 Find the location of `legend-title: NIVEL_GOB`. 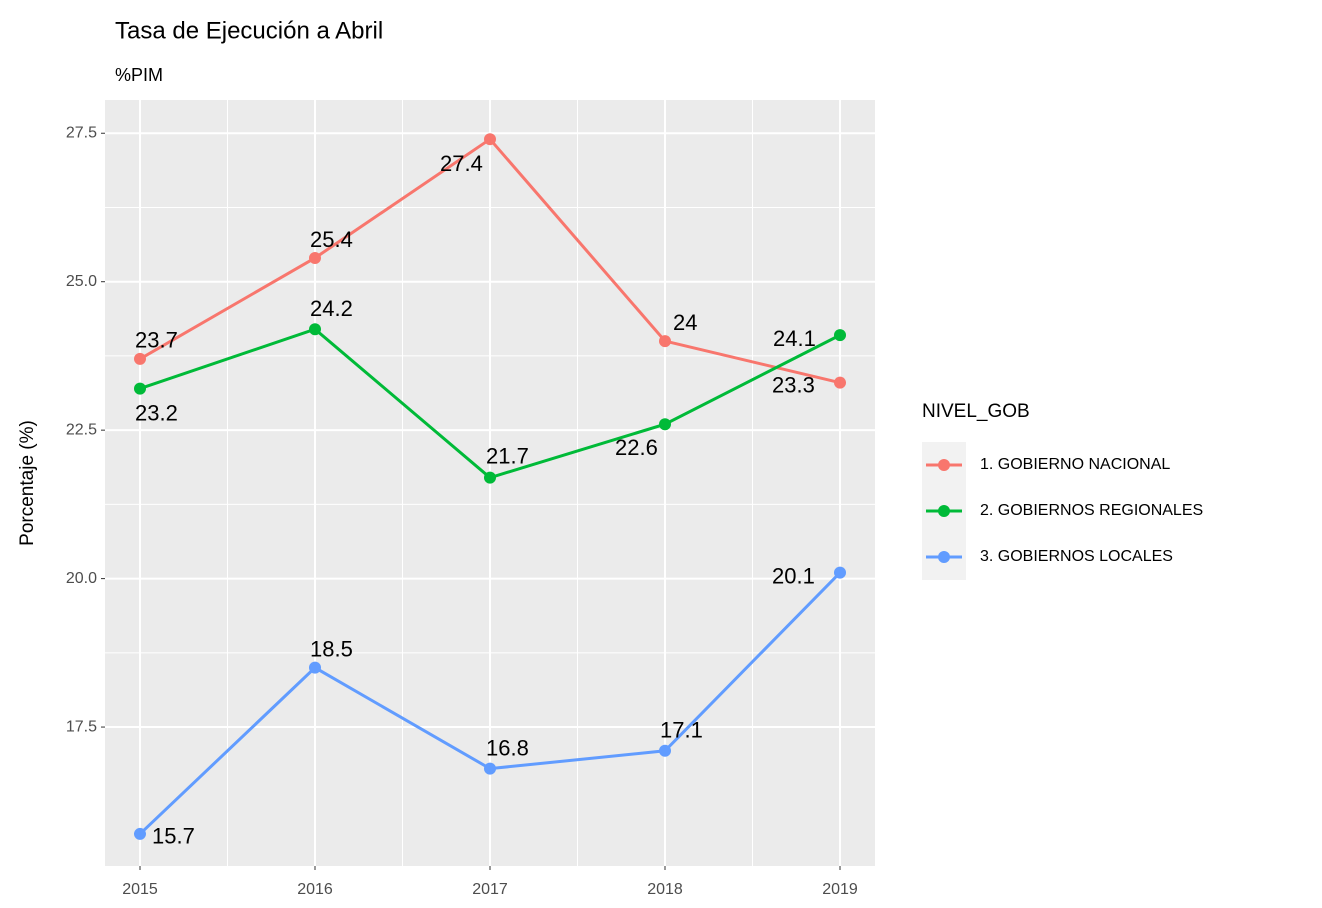

legend-title: NIVEL_GOB is located at coordinates (976, 411).